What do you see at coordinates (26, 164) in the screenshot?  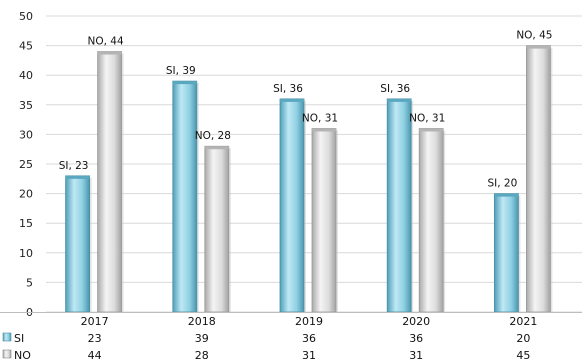 I see `y-tick-label: 25` at bounding box center [26, 164].